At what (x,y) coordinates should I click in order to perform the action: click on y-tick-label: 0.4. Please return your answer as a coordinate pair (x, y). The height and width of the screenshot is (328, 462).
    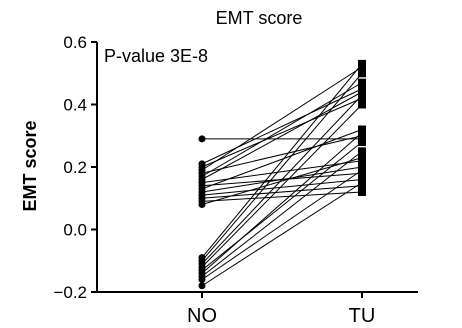
    Looking at the image, I should click on (75, 105).